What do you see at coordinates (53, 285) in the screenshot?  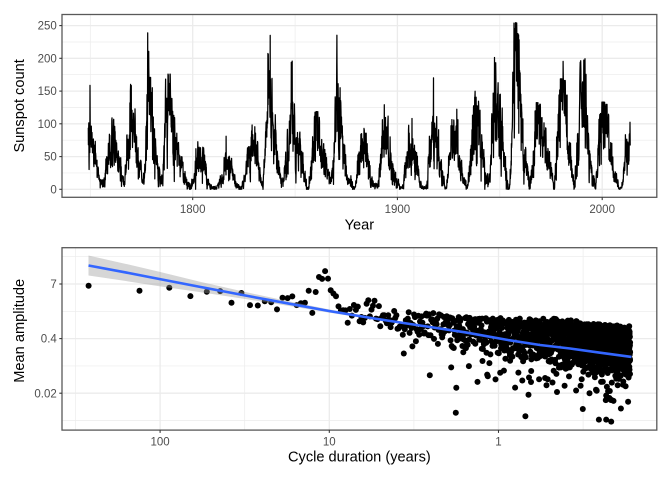 I see `svg-text: 7` at bounding box center [53, 285].